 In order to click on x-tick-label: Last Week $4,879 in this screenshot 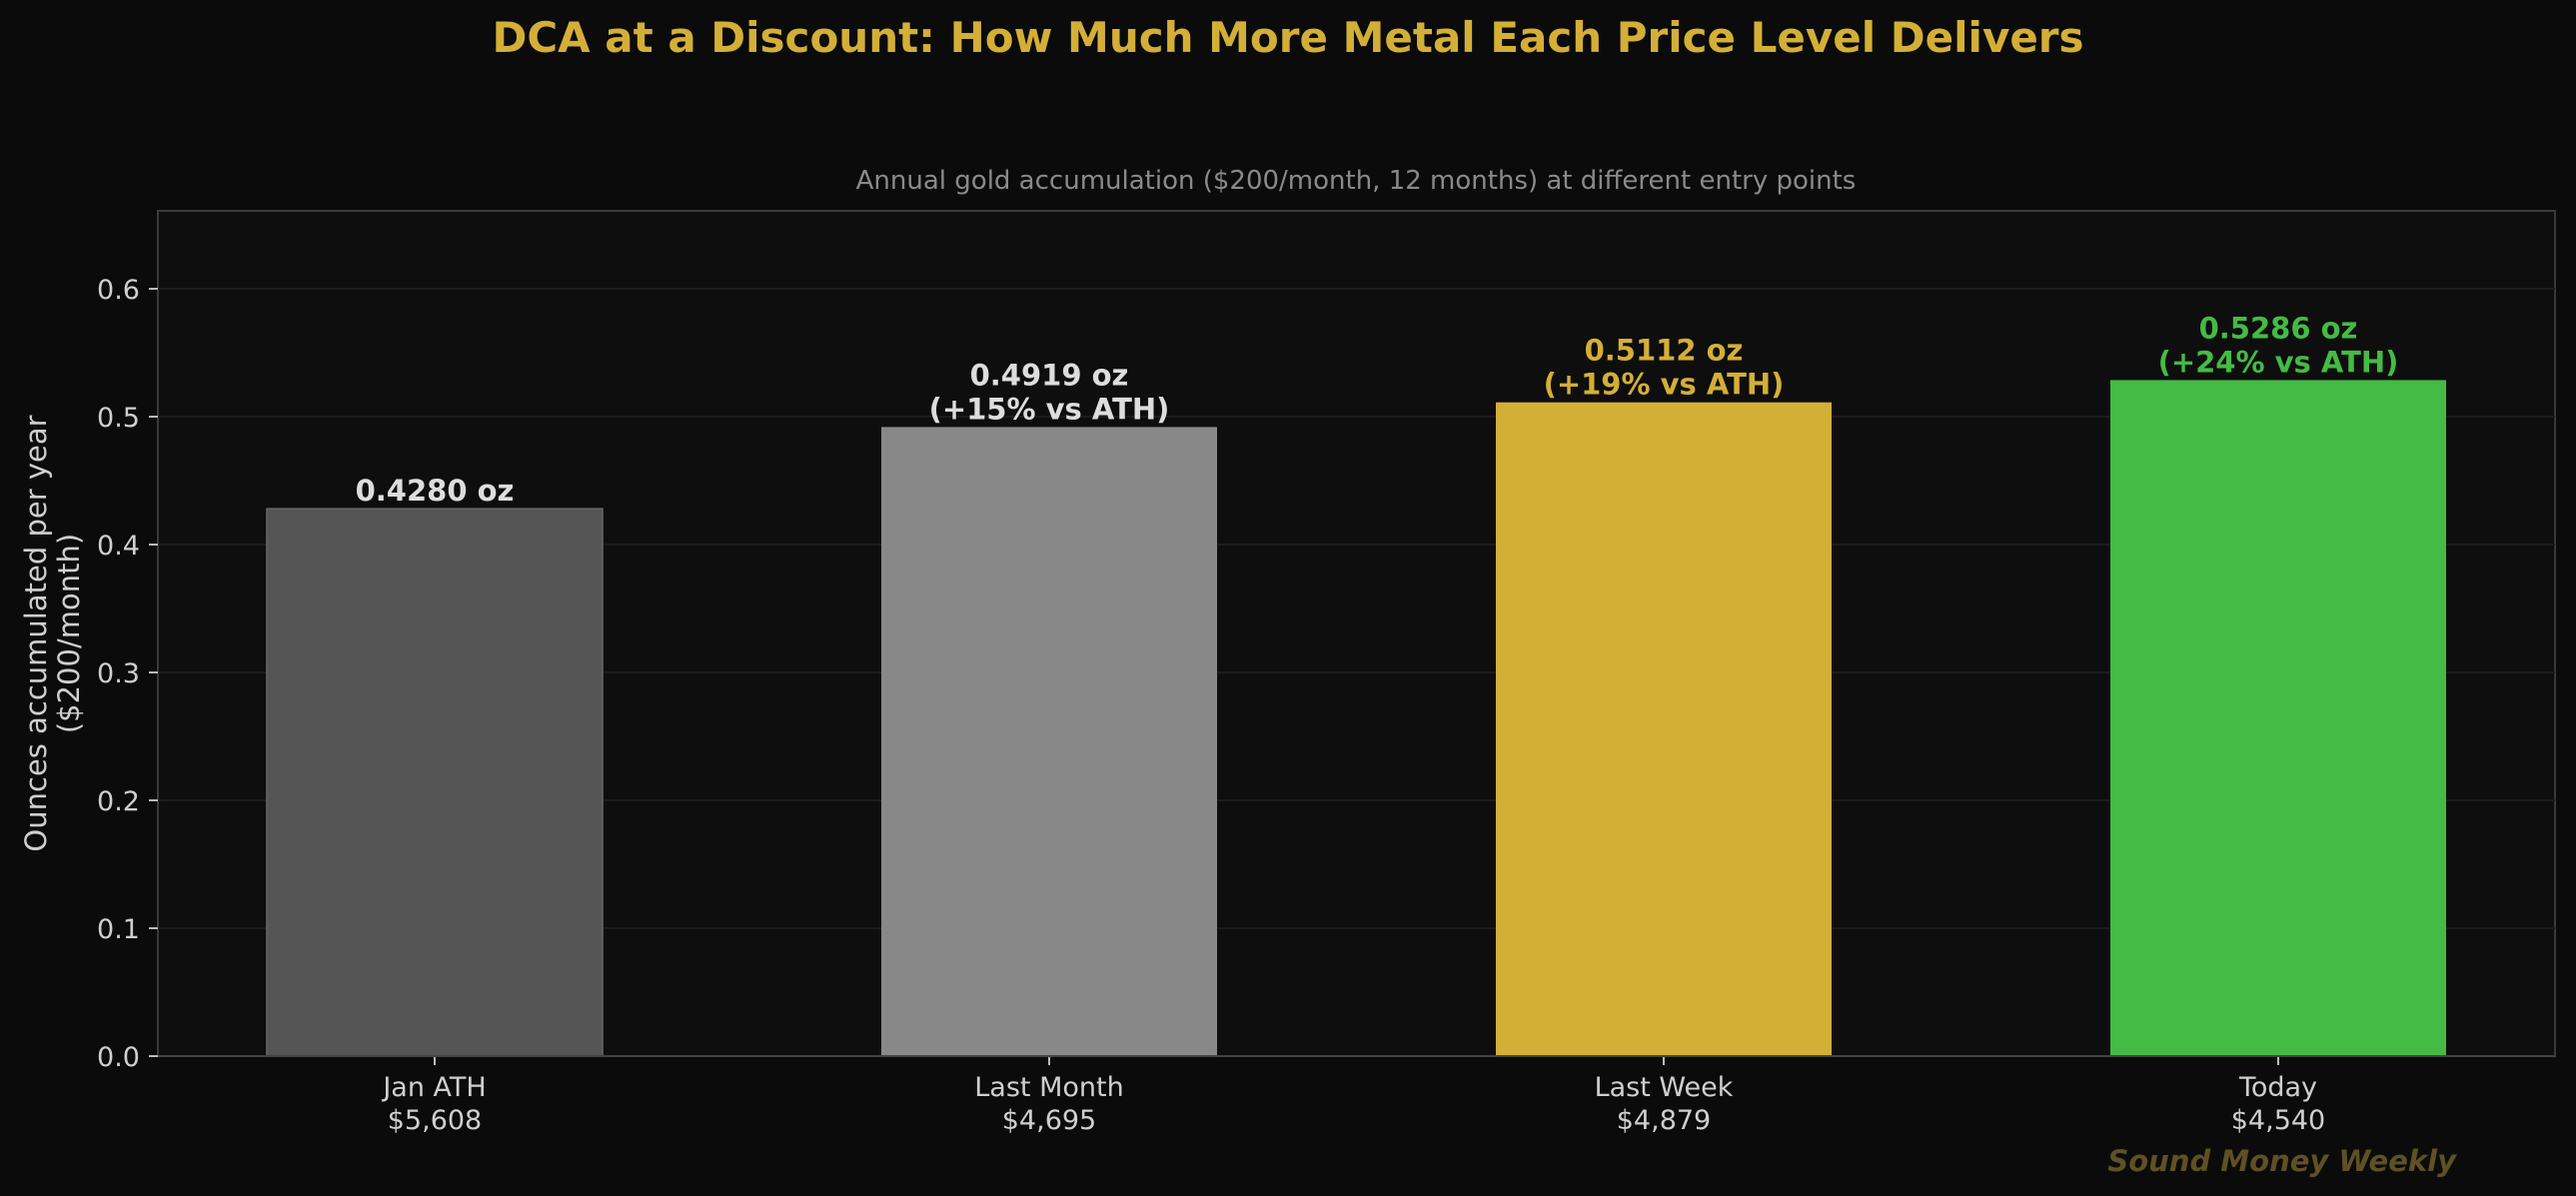, I will do `click(1664, 1104)`.